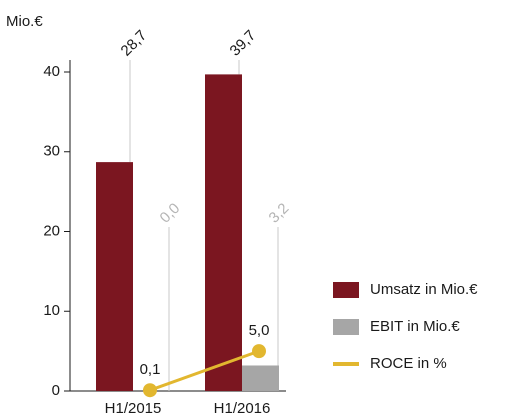  What do you see at coordinates (259, 330) in the screenshot?
I see `value-label: 5,0` at bounding box center [259, 330].